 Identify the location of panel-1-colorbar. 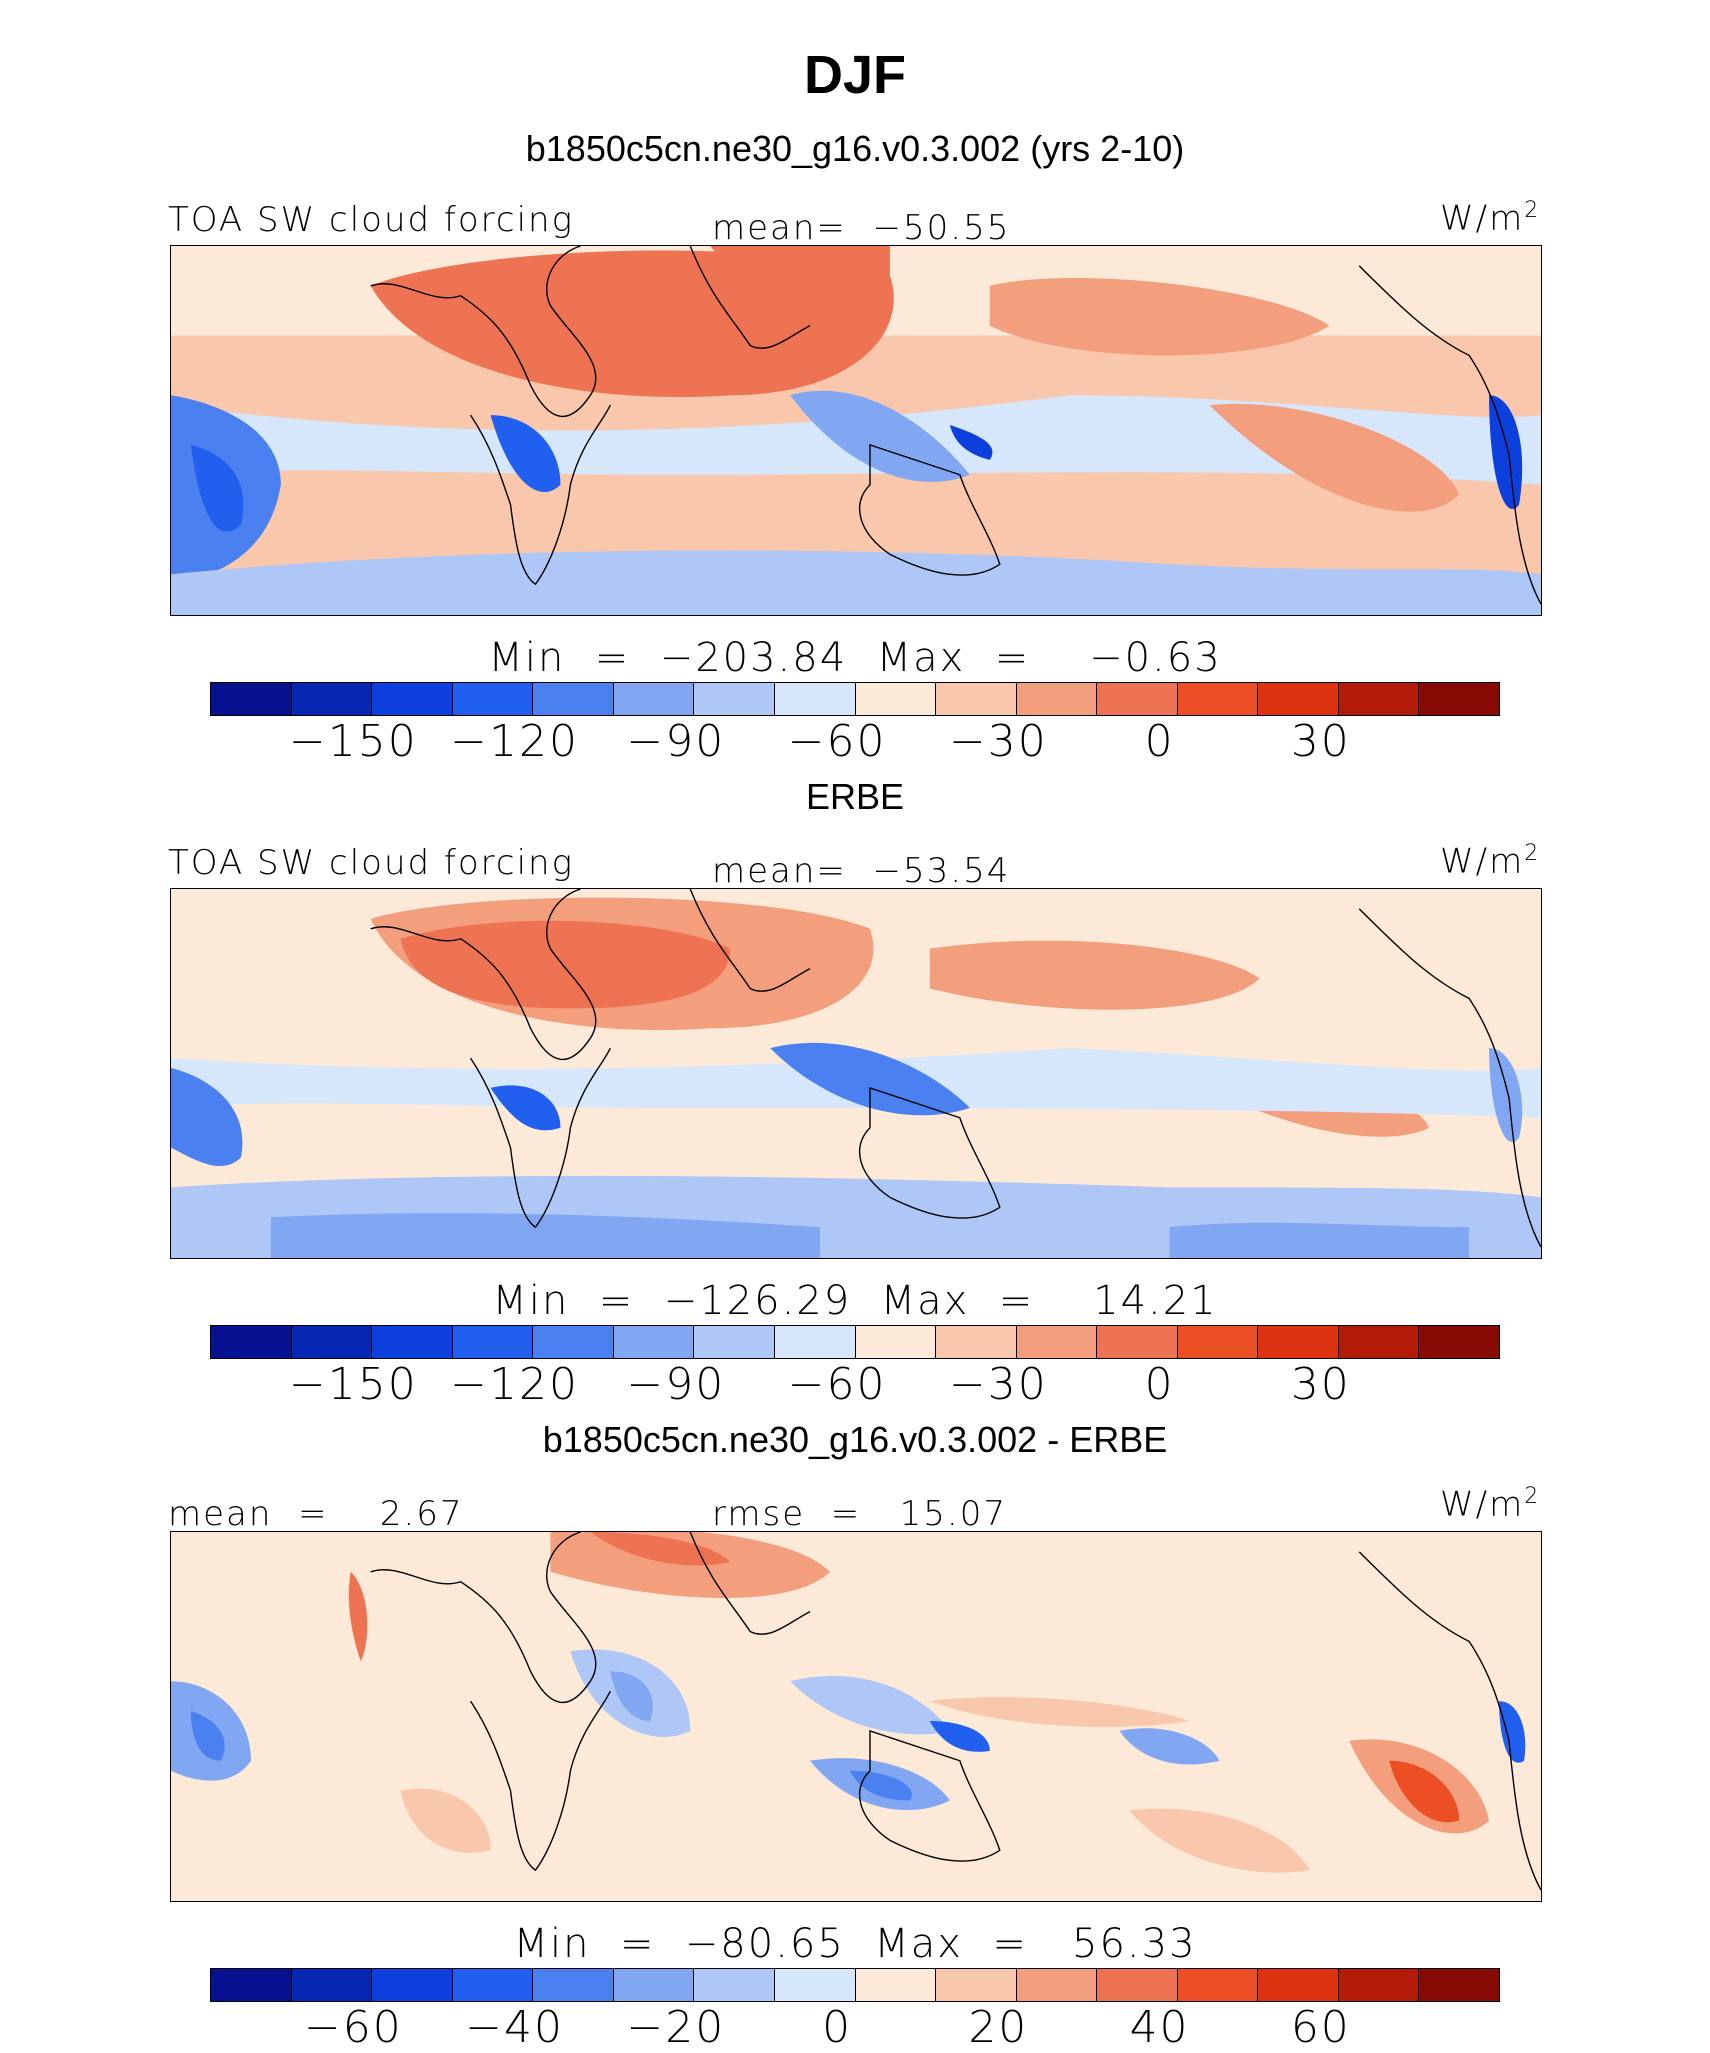
(855, 699).